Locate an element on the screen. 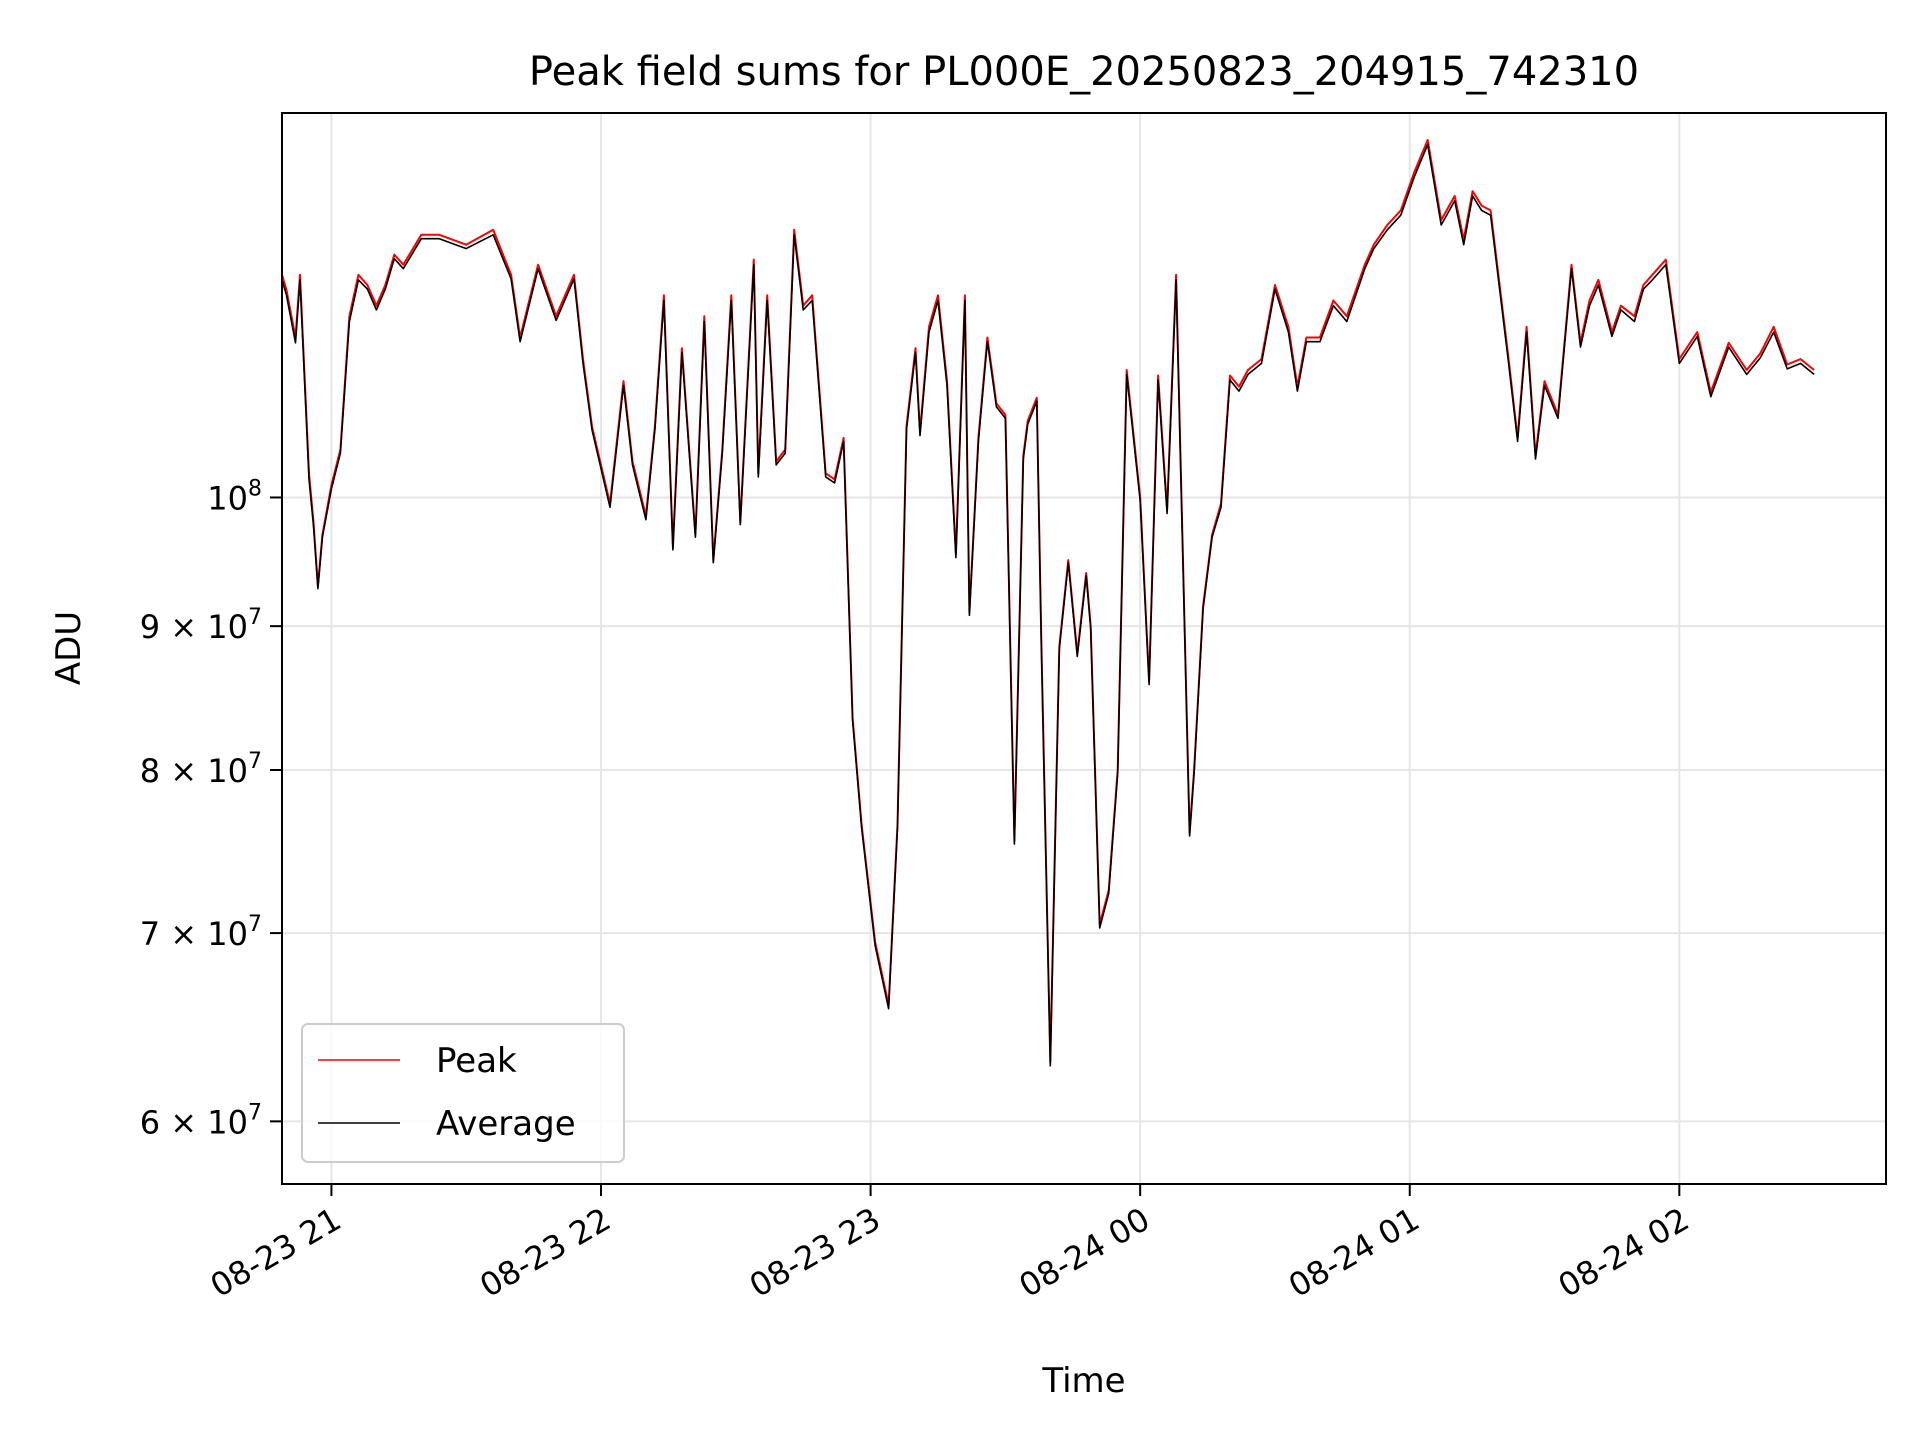 This screenshot has height=1440, width=1920. legend-label-peak: Peak is located at coordinates (476, 1061).